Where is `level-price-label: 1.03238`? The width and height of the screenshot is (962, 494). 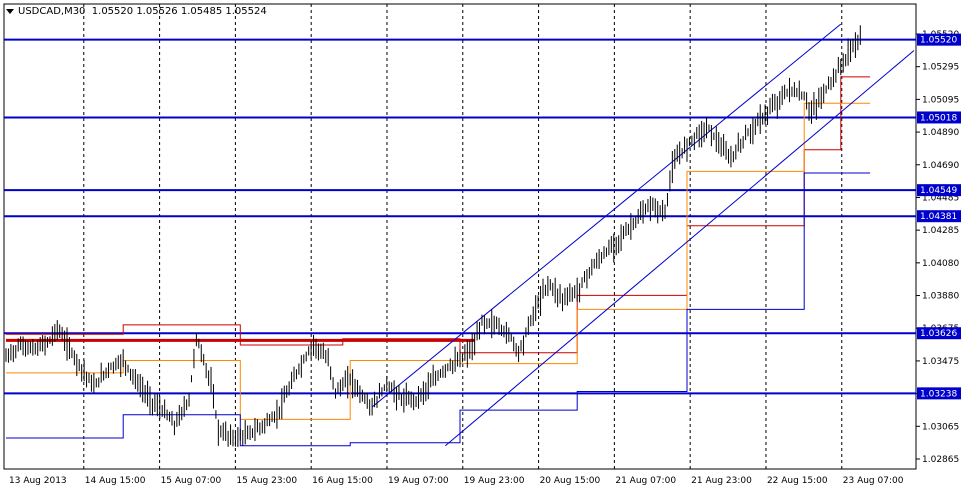
level-price-label: 1.03238 is located at coordinates (938, 394).